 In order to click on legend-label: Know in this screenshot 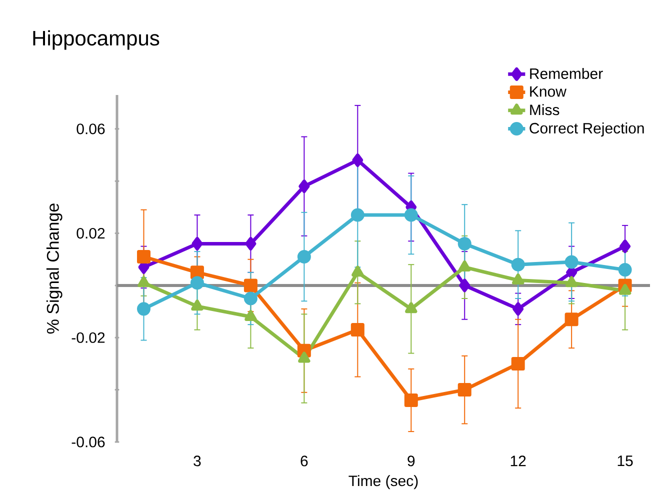, I will do `click(548, 91)`.